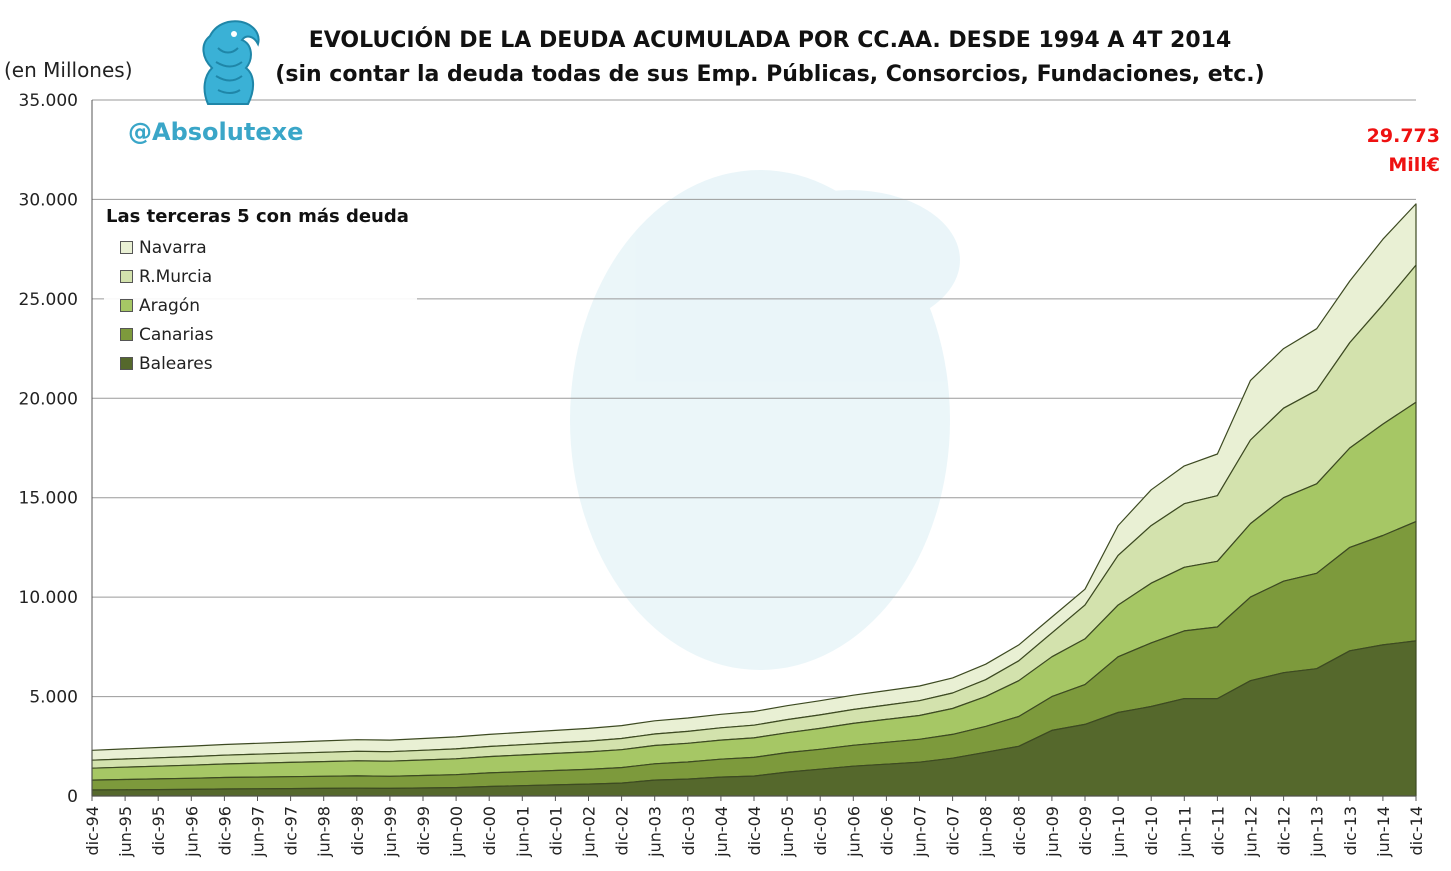 The height and width of the screenshot is (871, 1451). I want to click on y-tick-label: 25.000, so click(48, 300).